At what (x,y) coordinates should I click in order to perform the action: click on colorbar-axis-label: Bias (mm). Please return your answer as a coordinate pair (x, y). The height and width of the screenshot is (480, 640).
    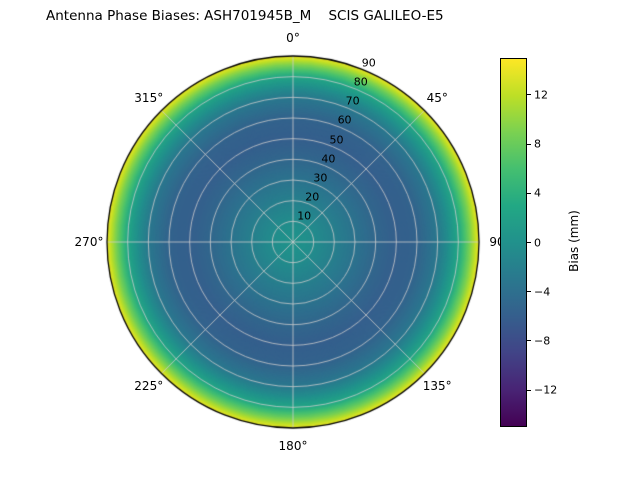
    Looking at the image, I should click on (574, 241).